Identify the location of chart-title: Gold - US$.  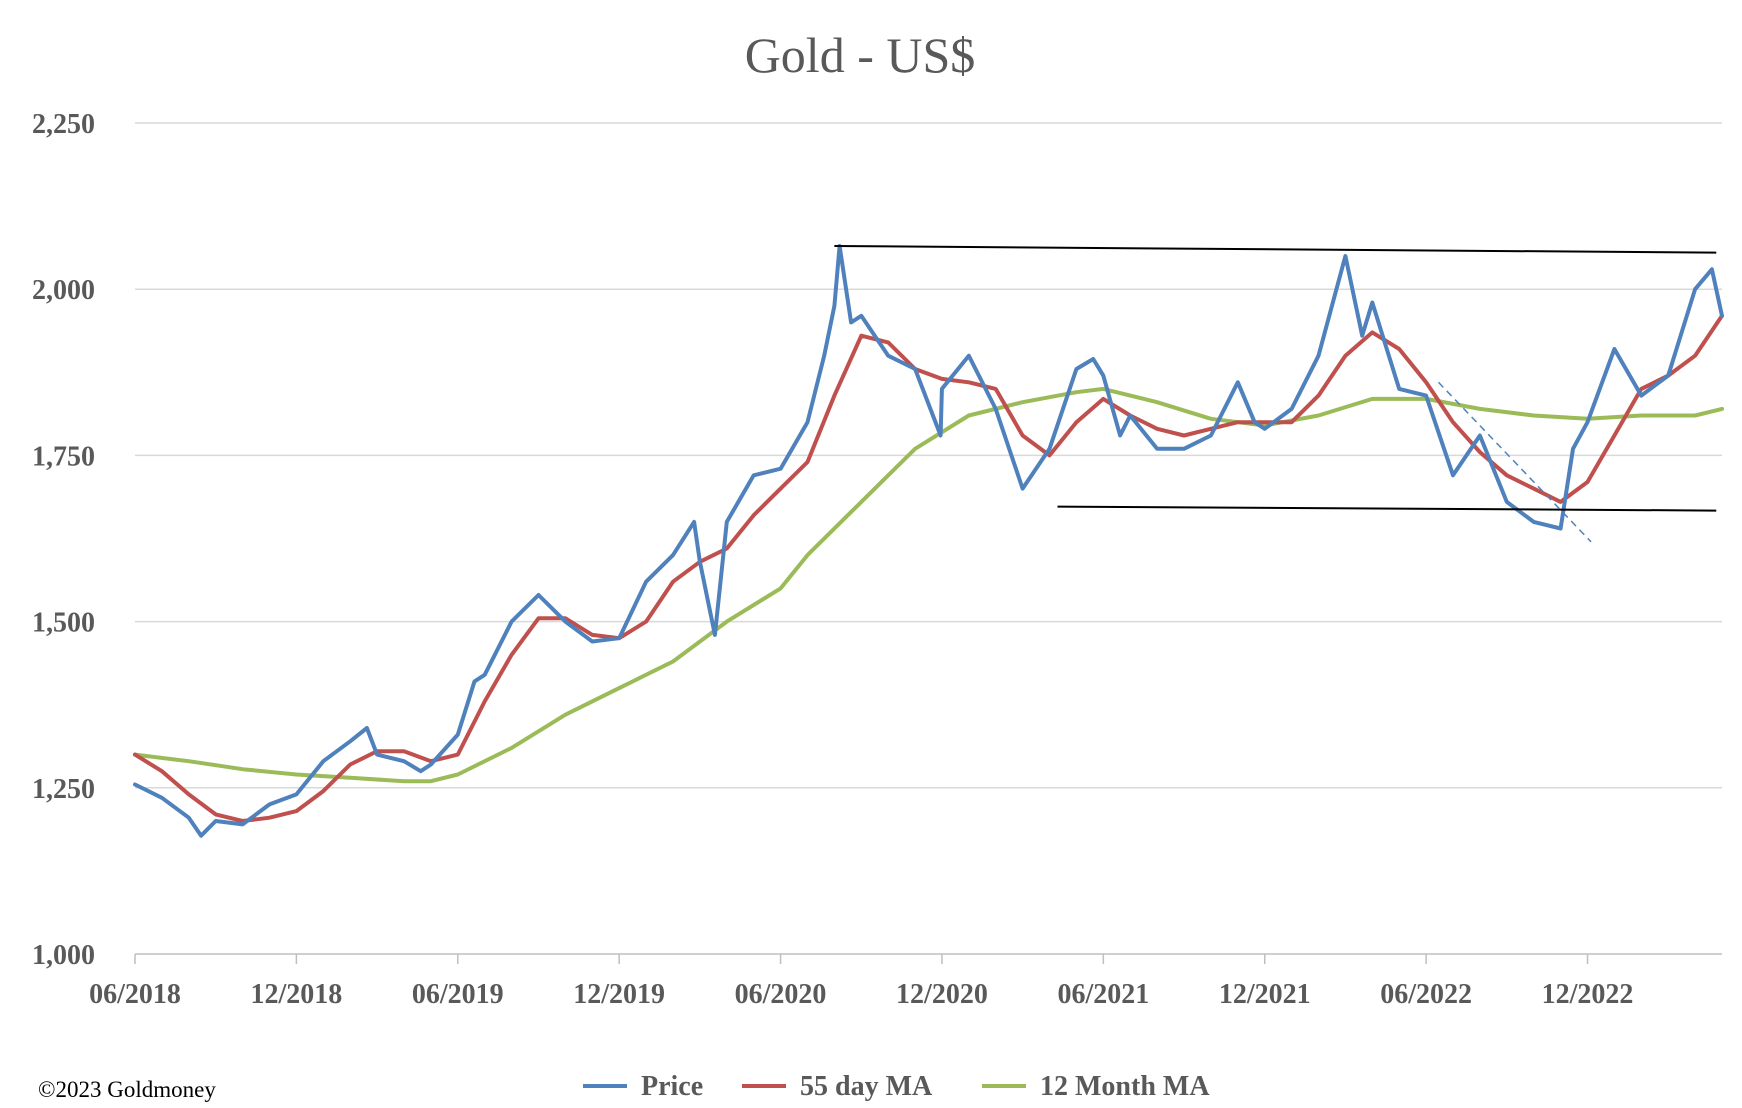
(860, 55).